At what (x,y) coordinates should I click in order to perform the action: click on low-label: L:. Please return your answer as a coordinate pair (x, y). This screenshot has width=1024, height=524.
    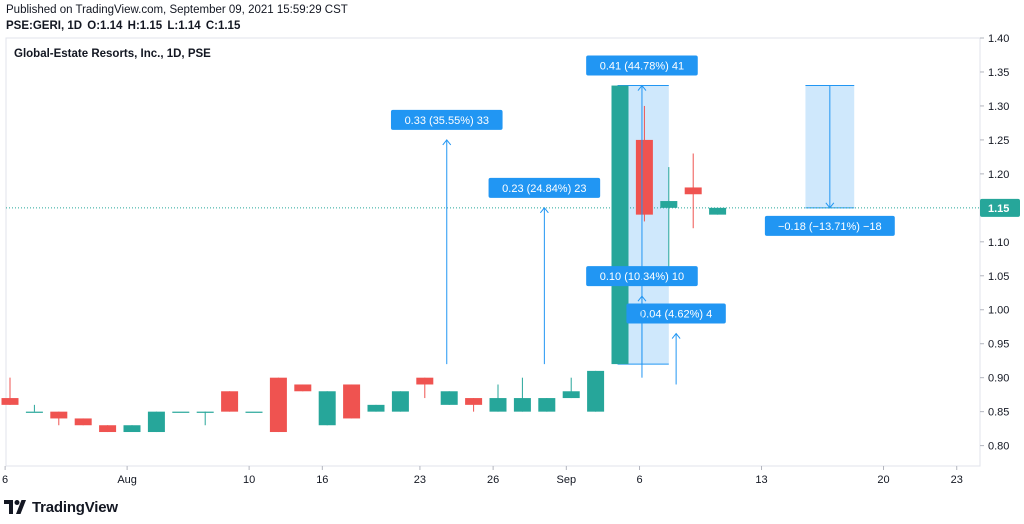
    Looking at the image, I should click on (173, 26).